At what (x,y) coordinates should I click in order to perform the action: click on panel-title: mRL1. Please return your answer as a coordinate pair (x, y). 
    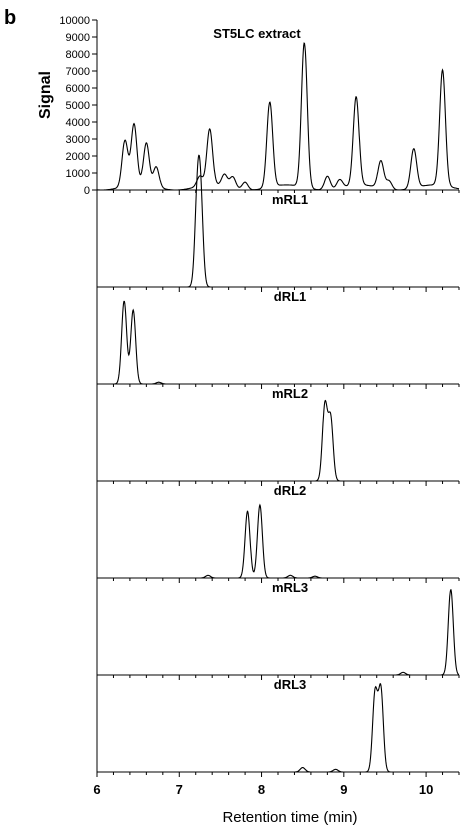
    Looking at the image, I should click on (290, 199).